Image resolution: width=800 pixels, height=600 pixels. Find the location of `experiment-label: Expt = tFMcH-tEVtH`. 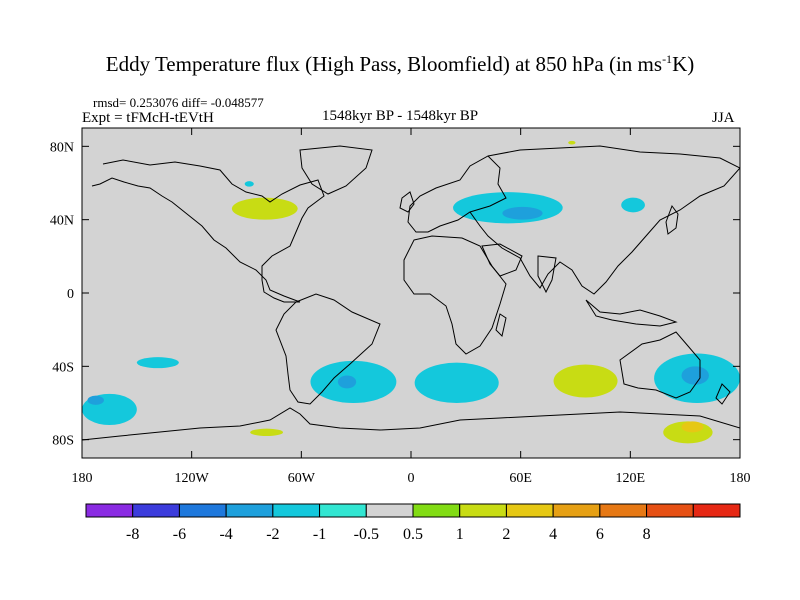

experiment-label: Expt = tFMcH-tEVtH is located at coordinates (148, 118).